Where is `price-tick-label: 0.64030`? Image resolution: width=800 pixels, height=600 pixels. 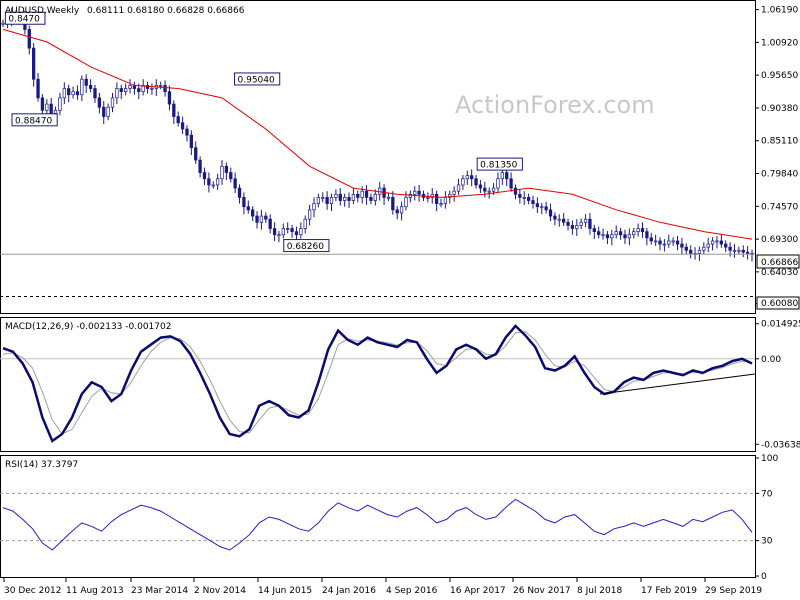 price-tick-label: 0.64030 is located at coordinates (779, 273).